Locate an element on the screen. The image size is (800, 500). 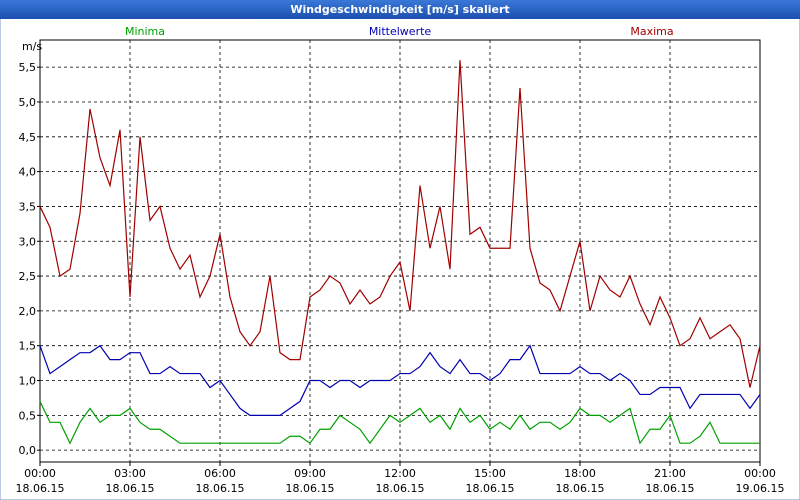
x-tick-label: 12:00 18.06.15 is located at coordinates (400, 481).